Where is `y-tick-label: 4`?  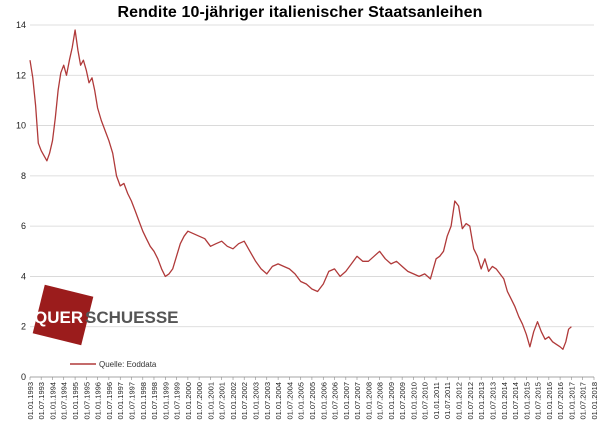
y-tick-label: 4 is located at coordinates (23, 276).